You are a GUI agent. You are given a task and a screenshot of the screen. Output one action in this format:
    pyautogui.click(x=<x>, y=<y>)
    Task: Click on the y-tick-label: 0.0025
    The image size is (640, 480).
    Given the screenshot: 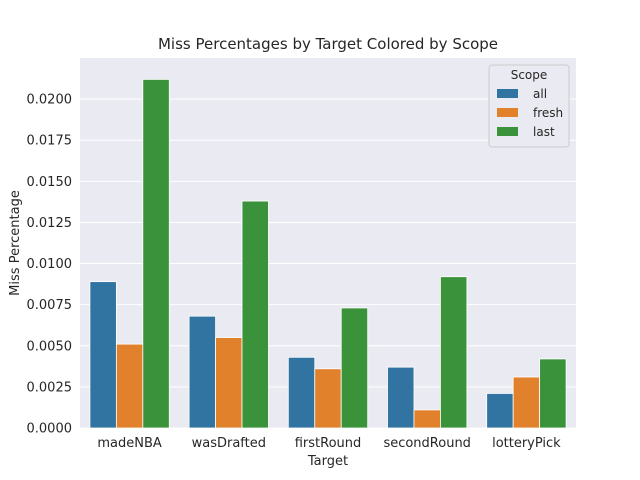 What is the action you would take?
    pyautogui.click(x=50, y=387)
    